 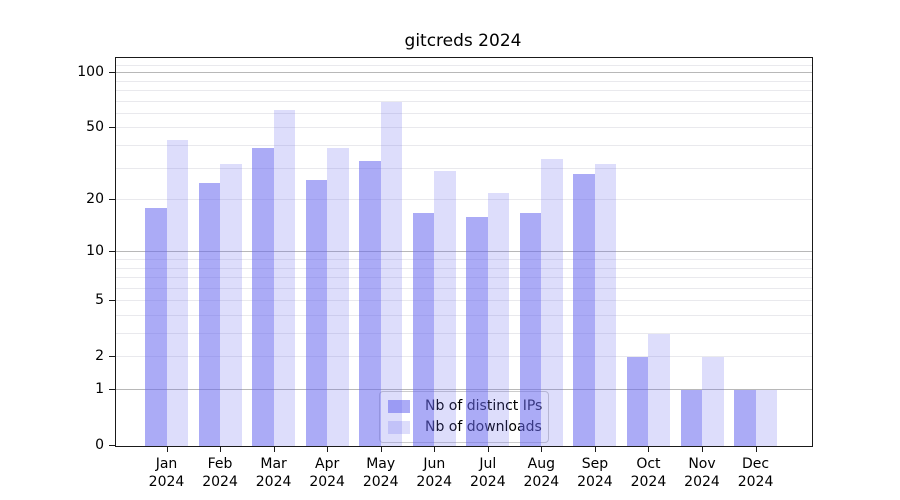 I want to click on bar-ips-jun, so click(x=423, y=329).